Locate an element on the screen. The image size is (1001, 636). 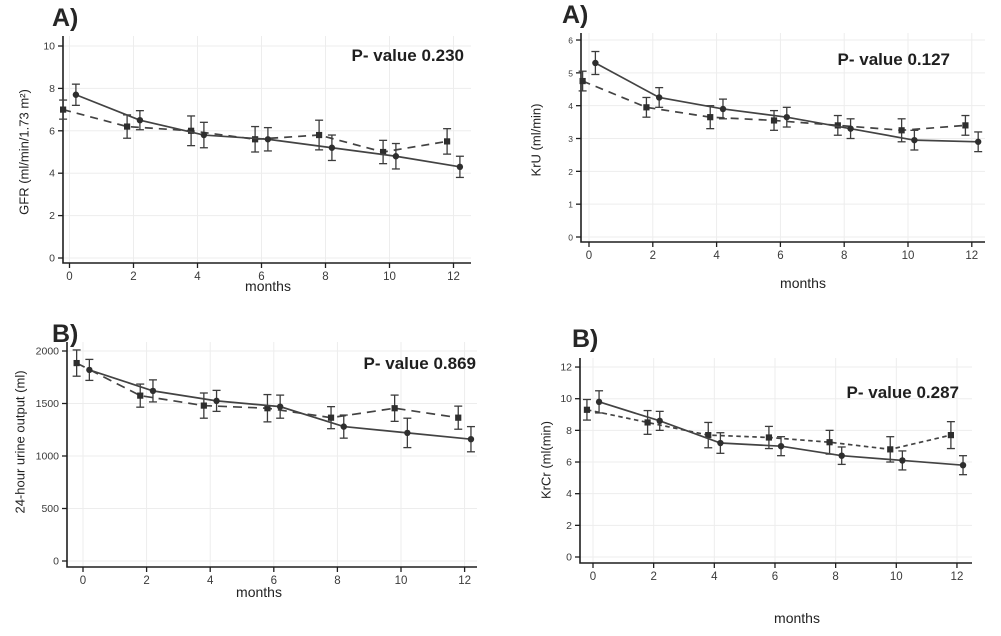
panel-label-gfr: A) is located at coordinates (65, 18).